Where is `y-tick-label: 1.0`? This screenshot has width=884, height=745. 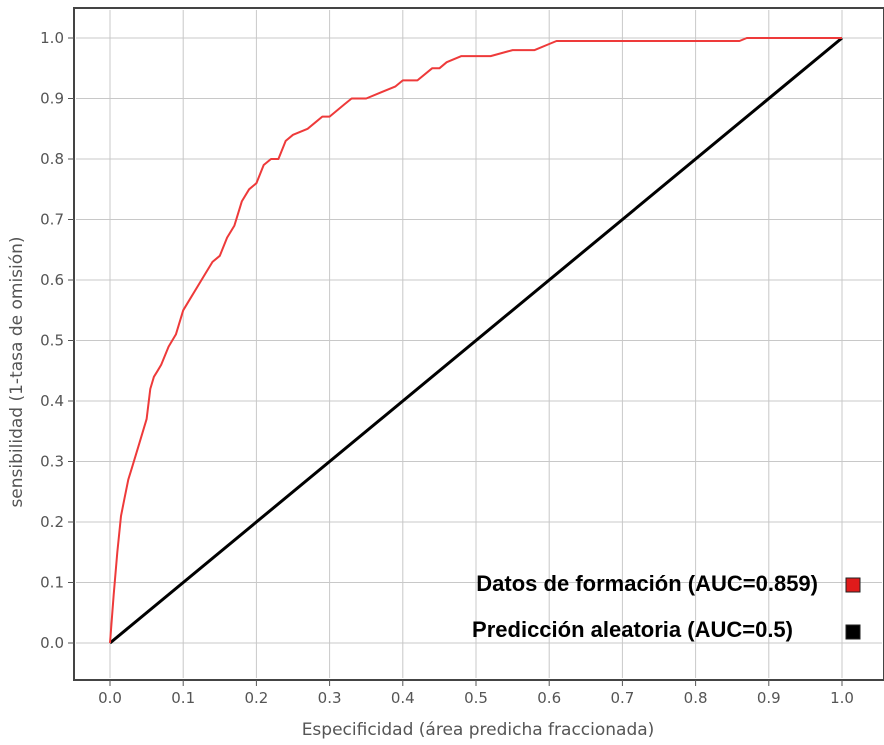
y-tick-label: 1.0 is located at coordinates (52, 38).